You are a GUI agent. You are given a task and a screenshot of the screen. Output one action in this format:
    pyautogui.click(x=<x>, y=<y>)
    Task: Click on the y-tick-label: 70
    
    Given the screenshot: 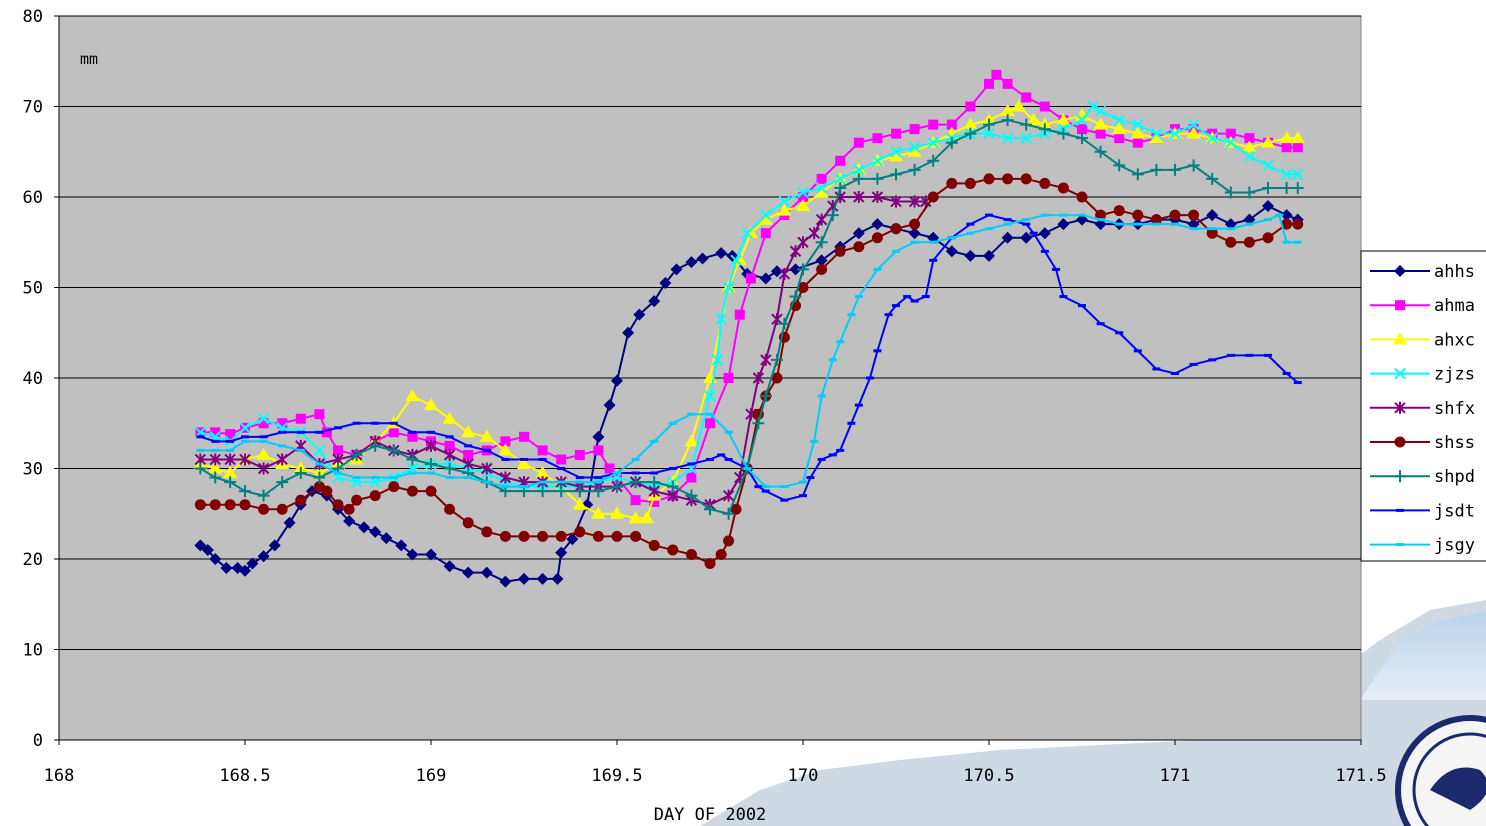 What is the action you would take?
    pyautogui.click(x=33, y=108)
    